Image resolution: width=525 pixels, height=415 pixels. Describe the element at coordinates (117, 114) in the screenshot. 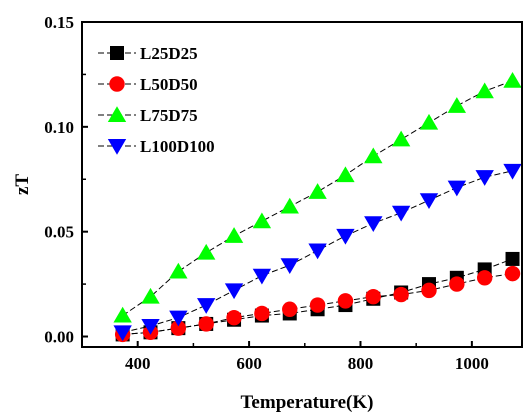

I see `legend-marker-triangle-up` at that location.